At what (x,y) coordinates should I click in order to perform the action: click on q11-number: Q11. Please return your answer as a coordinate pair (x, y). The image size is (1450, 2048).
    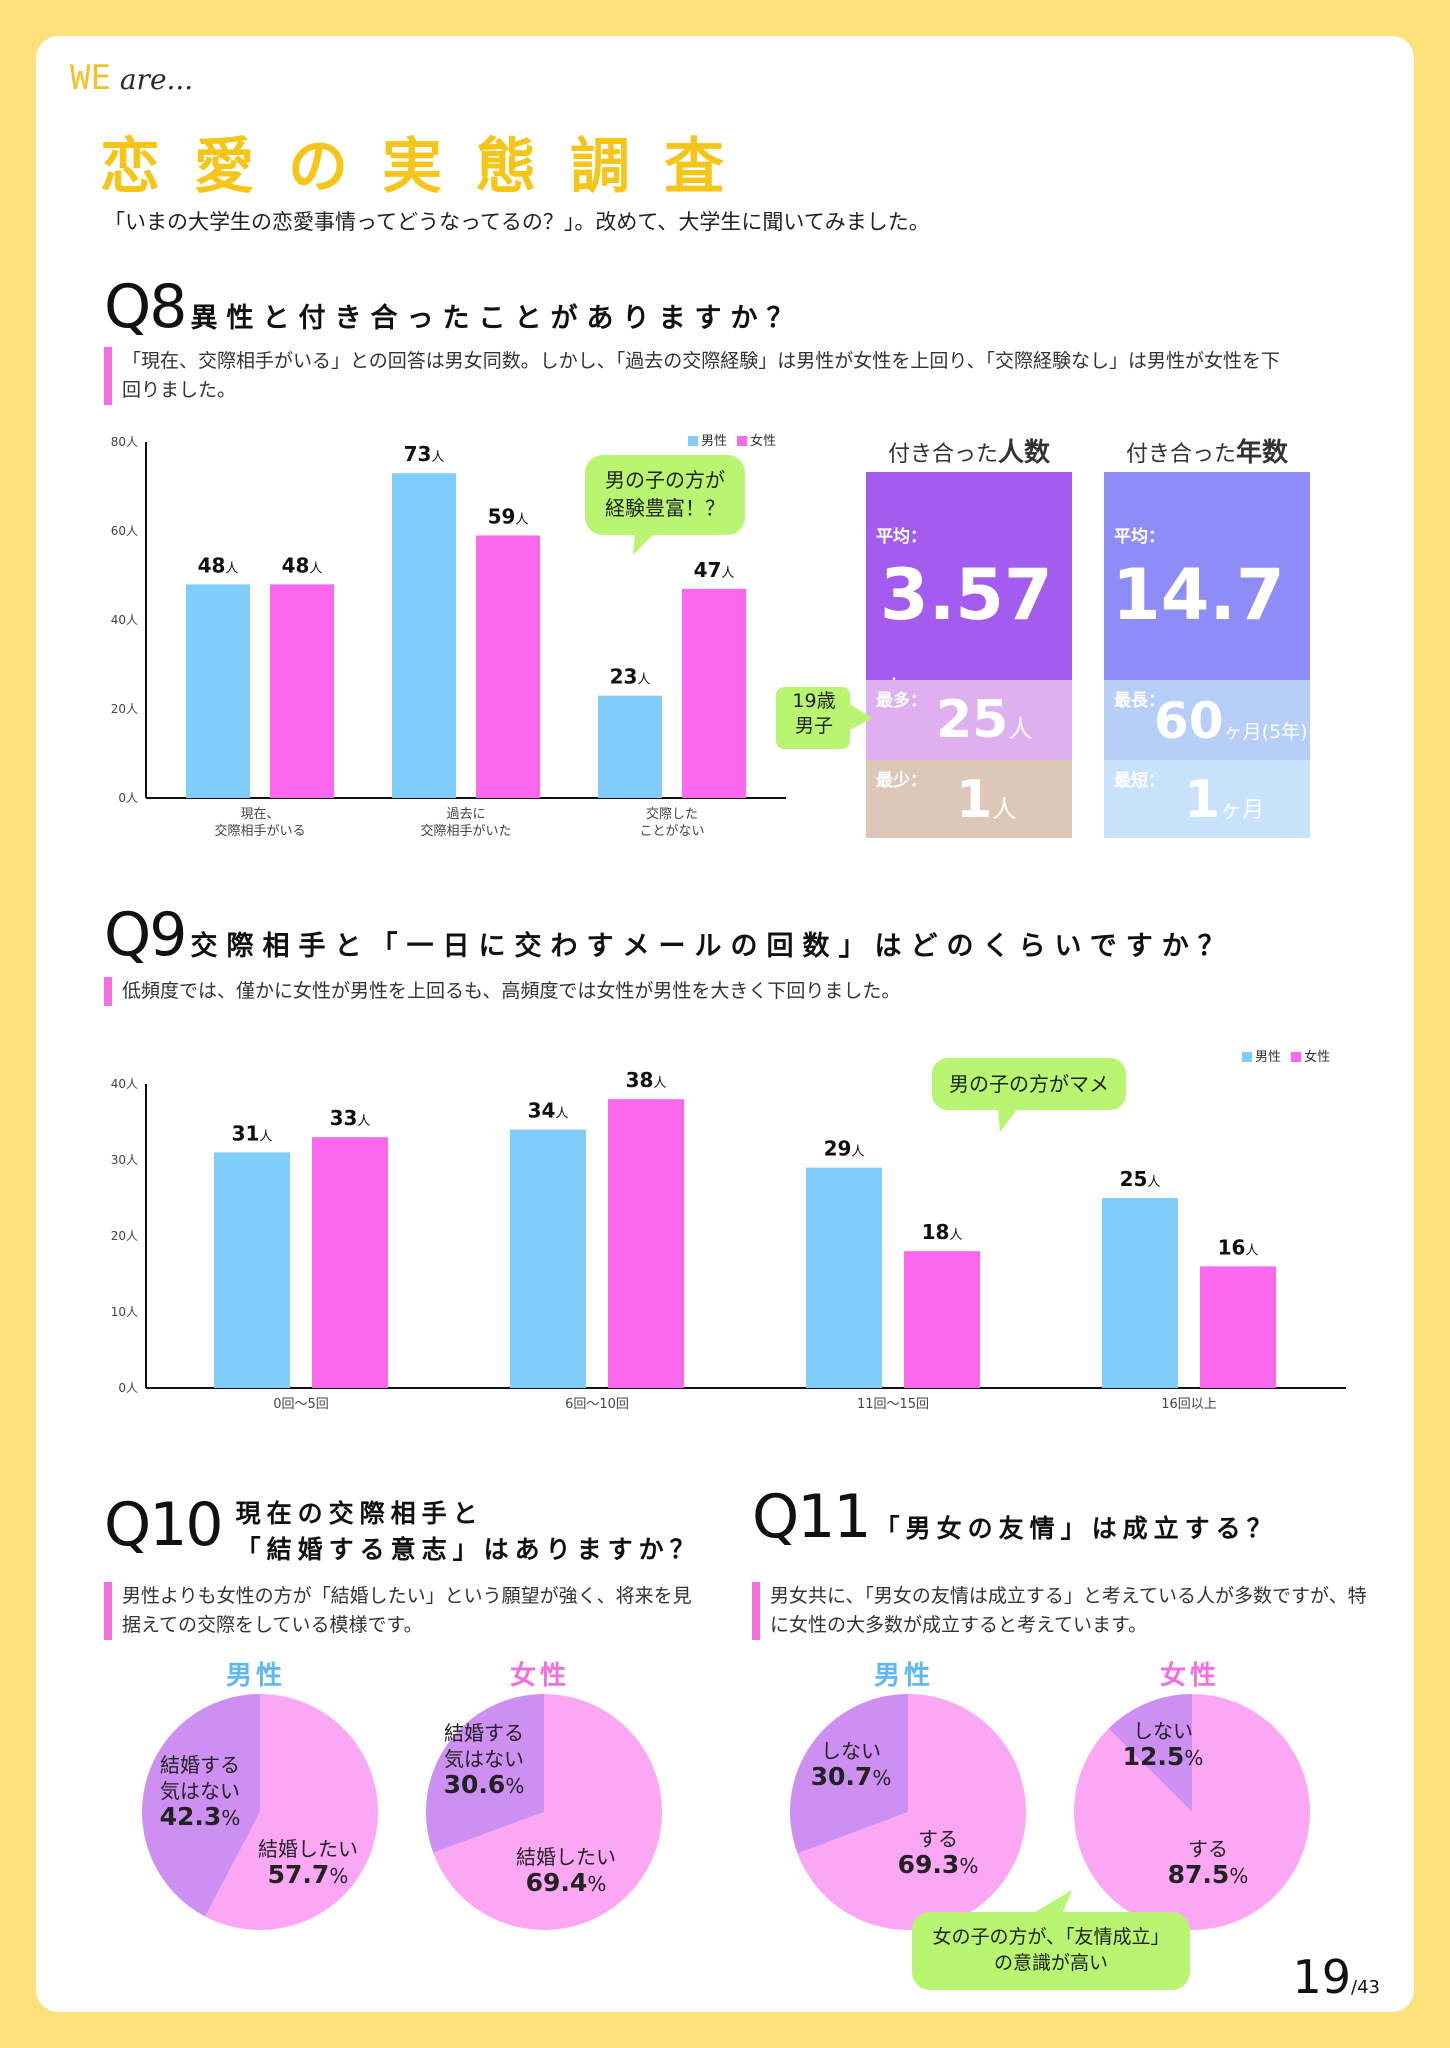
    Looking at the image, I should click on (812, 1517).